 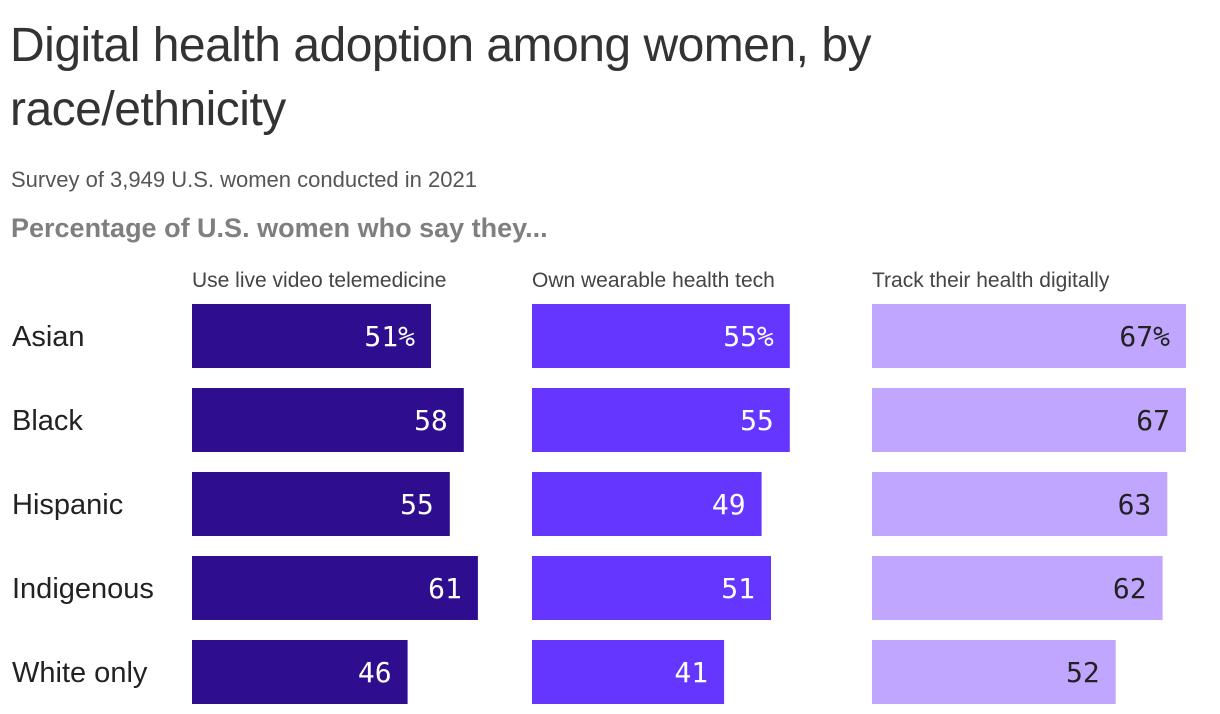 I want to click on data-label: 63, so click(x=1135, y=504).